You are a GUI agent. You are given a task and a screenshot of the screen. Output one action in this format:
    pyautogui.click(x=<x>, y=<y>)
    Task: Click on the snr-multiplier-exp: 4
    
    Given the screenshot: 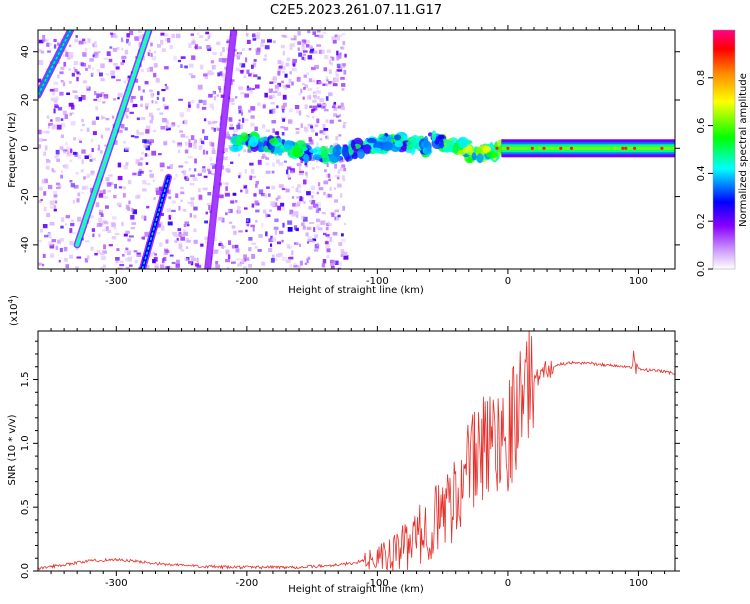 What is the action you would take?
    pyautogui.click(x=11, y=300)
    